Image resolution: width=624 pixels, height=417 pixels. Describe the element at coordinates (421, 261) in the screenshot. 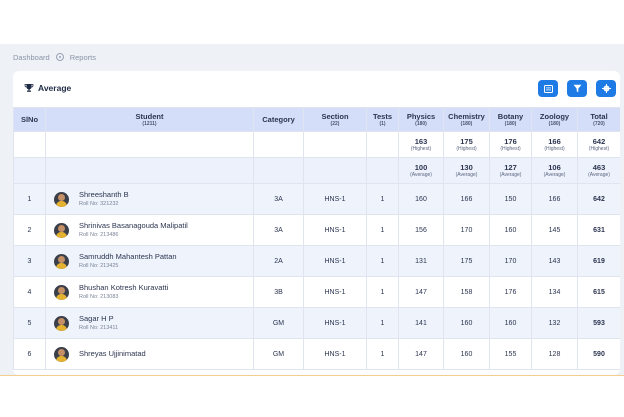

I see `physics-cell: 131` at that location.